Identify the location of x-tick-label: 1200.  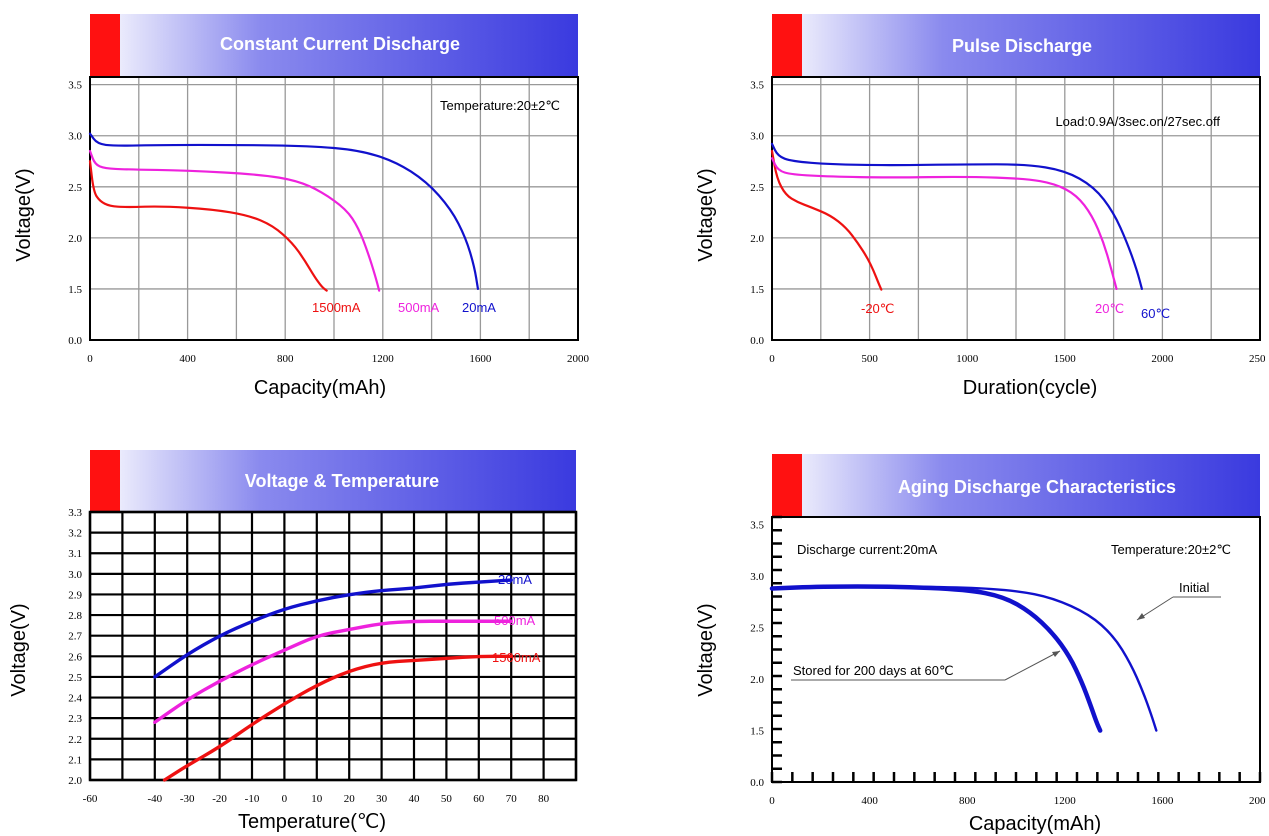
(1065, 801).